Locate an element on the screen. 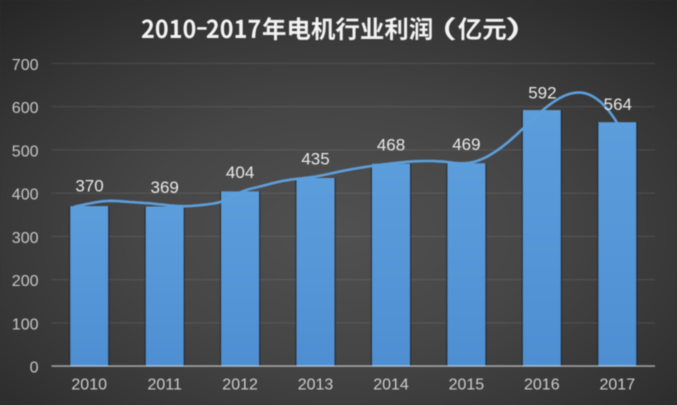 This screenshot has height=405, width=677. svg-text: 0 is located at coordinates (34, 368).